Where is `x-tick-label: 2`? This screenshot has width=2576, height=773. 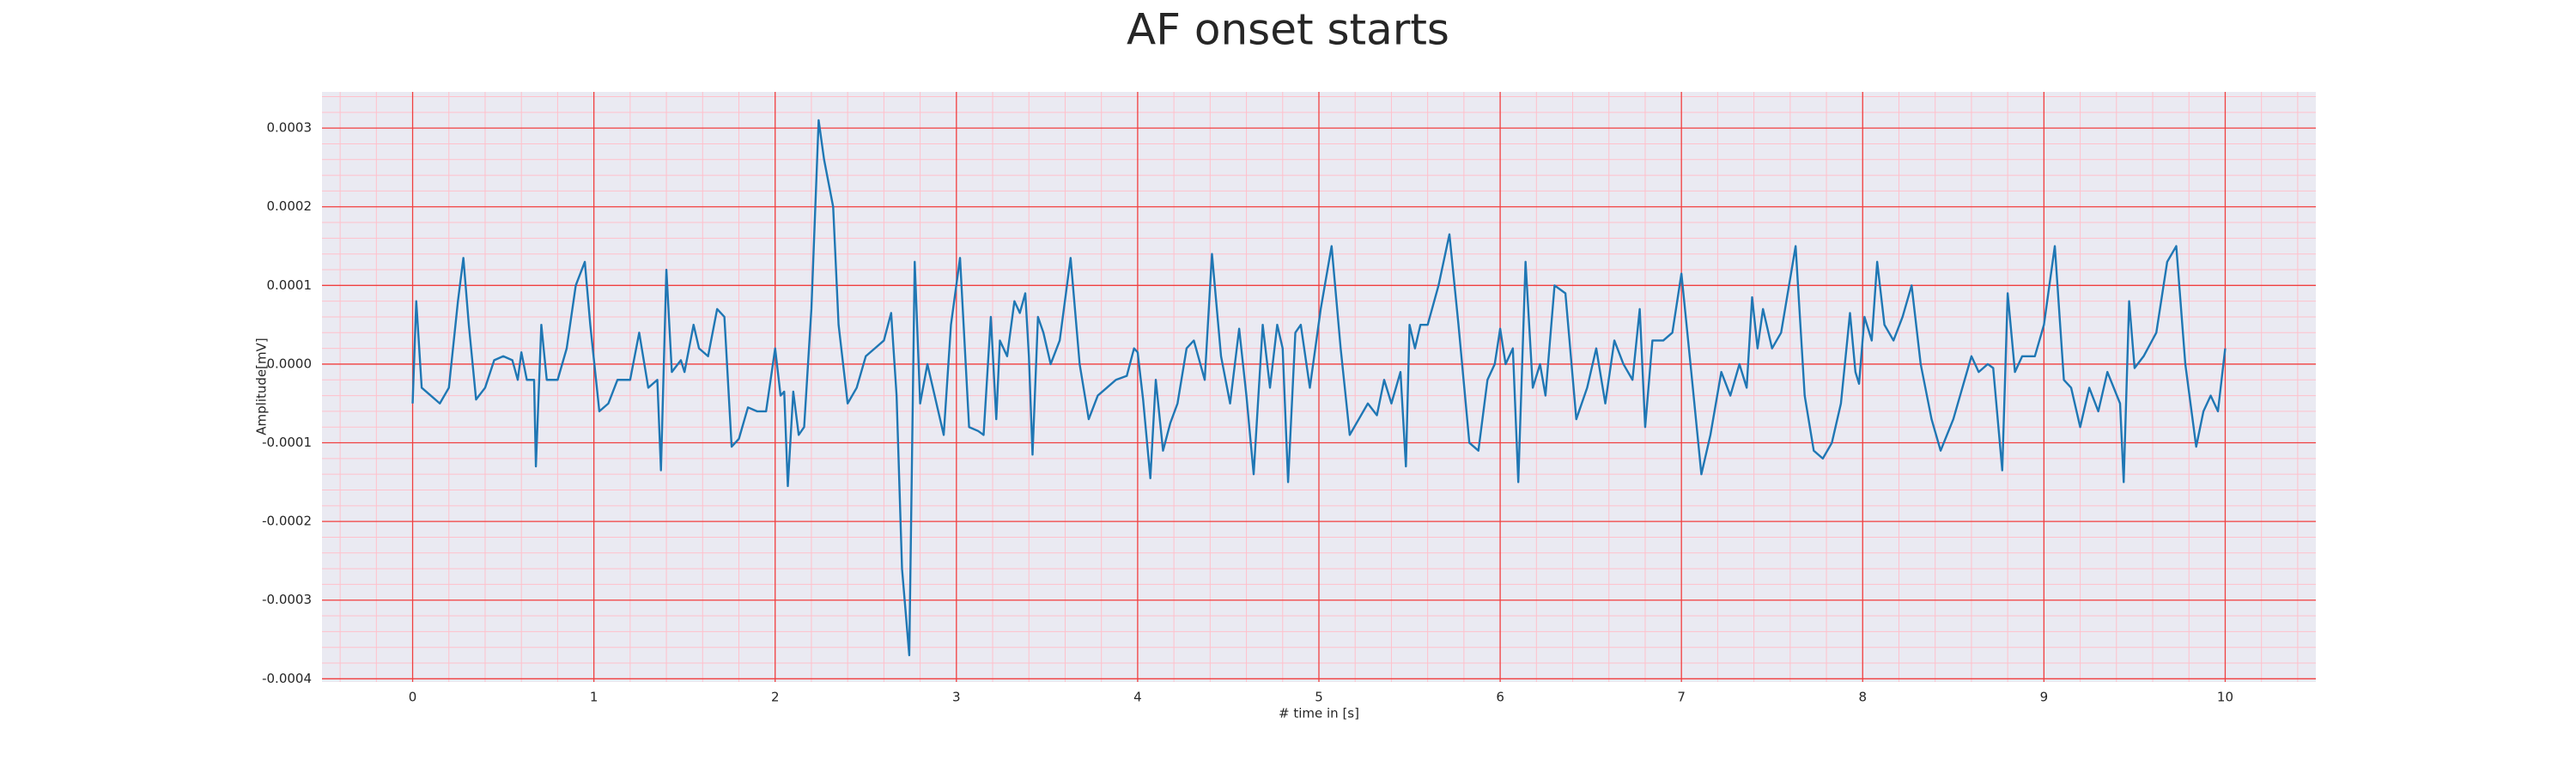 x-tick-label: 2 is located at coordinates (775, 697).